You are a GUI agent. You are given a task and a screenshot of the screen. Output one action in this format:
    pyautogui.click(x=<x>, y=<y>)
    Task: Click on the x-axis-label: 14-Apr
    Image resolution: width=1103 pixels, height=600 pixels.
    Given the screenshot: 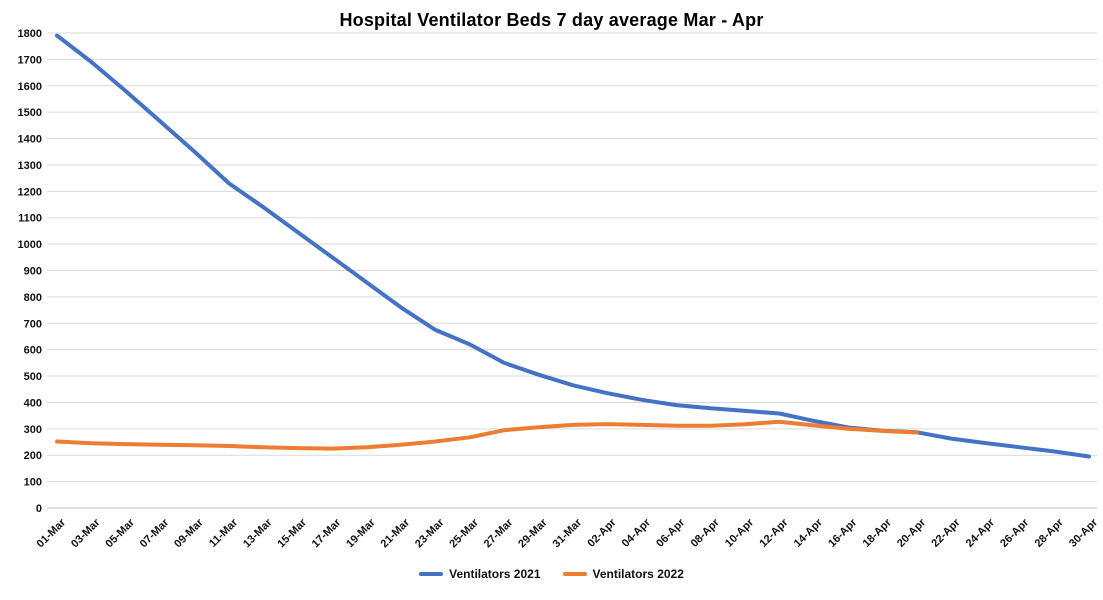 What is the action you would take?
    pyautogui.click(x=809, y=533)
    